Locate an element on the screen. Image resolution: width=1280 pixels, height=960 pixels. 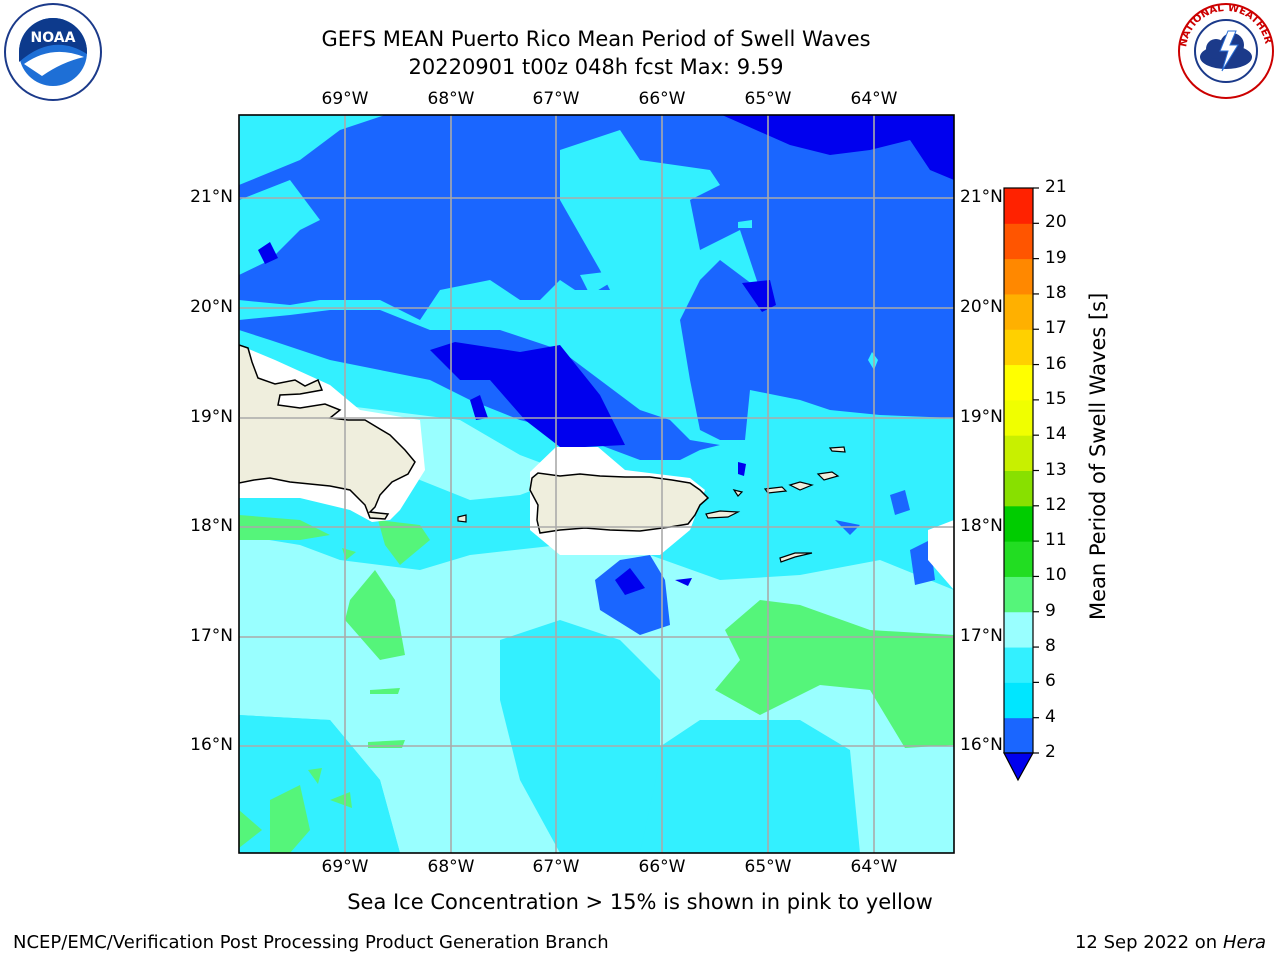
lon-label-top: 68°W is located at coordinates (451, 99).